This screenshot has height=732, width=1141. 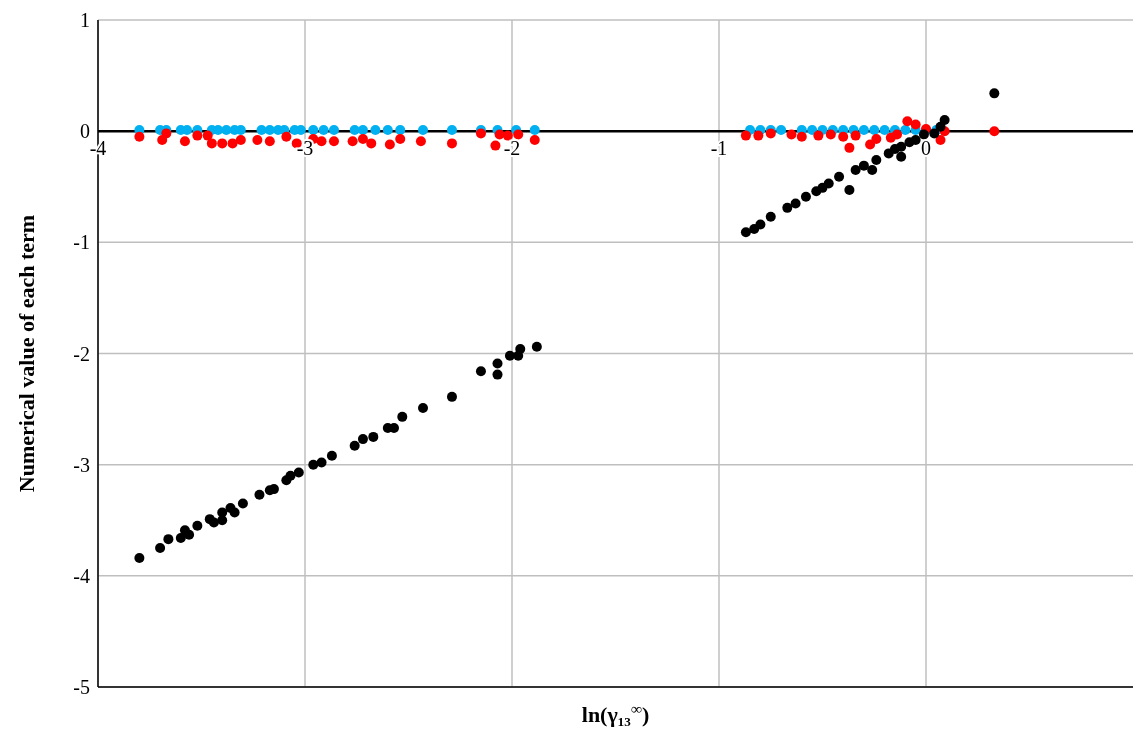 I want to click on y-tick-label: -4, so click(x=81, y=575).